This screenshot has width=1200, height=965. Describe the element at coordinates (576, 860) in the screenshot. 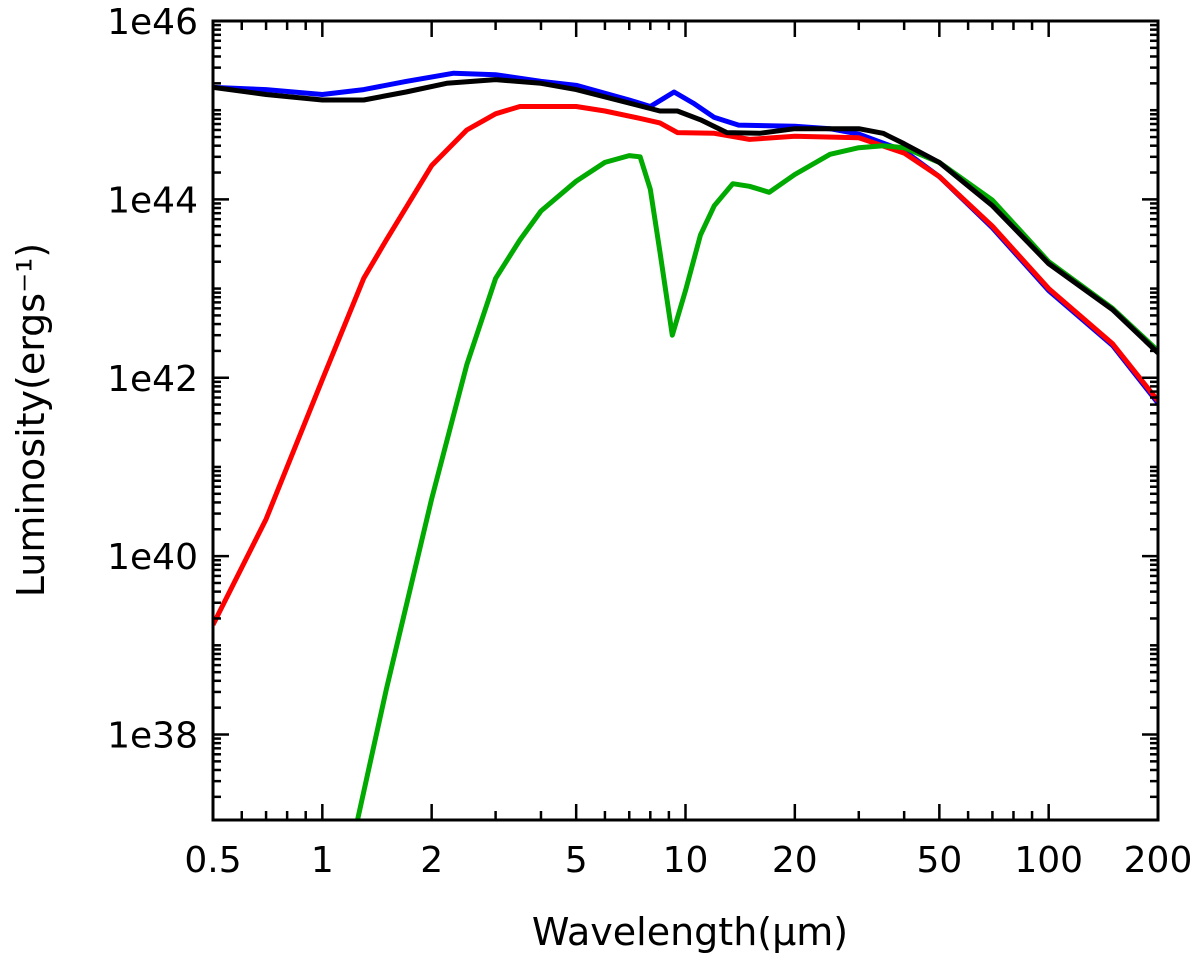

I see `x-tick-label: 5` at that location.